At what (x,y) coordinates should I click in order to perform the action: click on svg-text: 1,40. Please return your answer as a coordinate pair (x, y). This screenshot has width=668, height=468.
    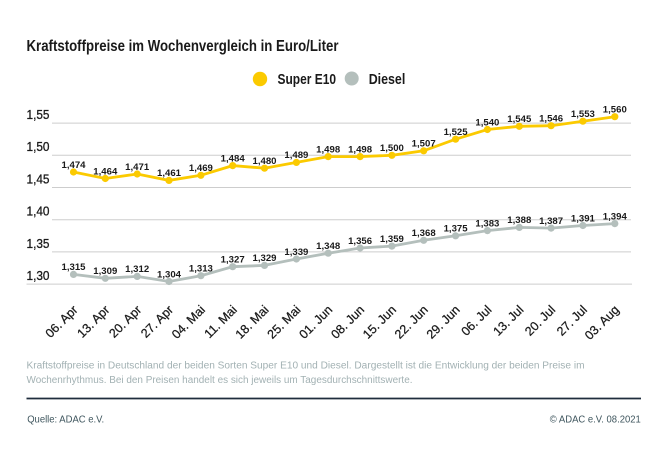
    Looking at the image, I should click on (38, 211).